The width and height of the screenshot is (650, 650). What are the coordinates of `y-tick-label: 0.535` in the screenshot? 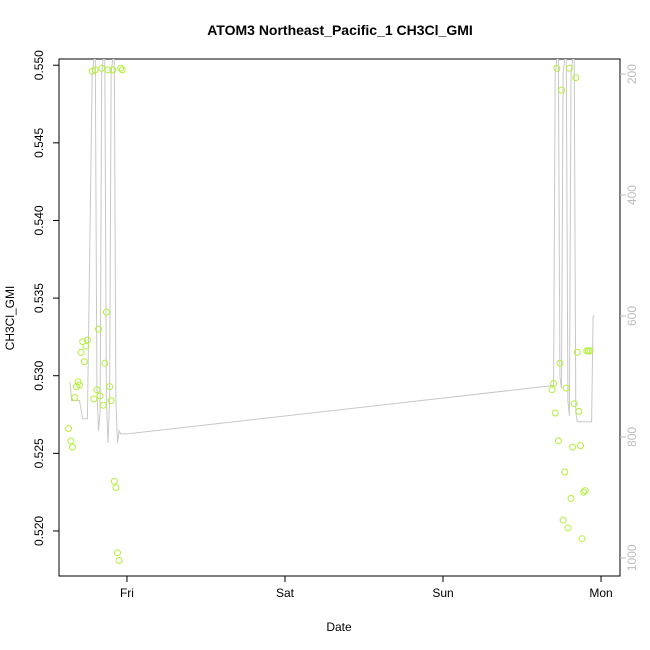 It's located at (39, 298).